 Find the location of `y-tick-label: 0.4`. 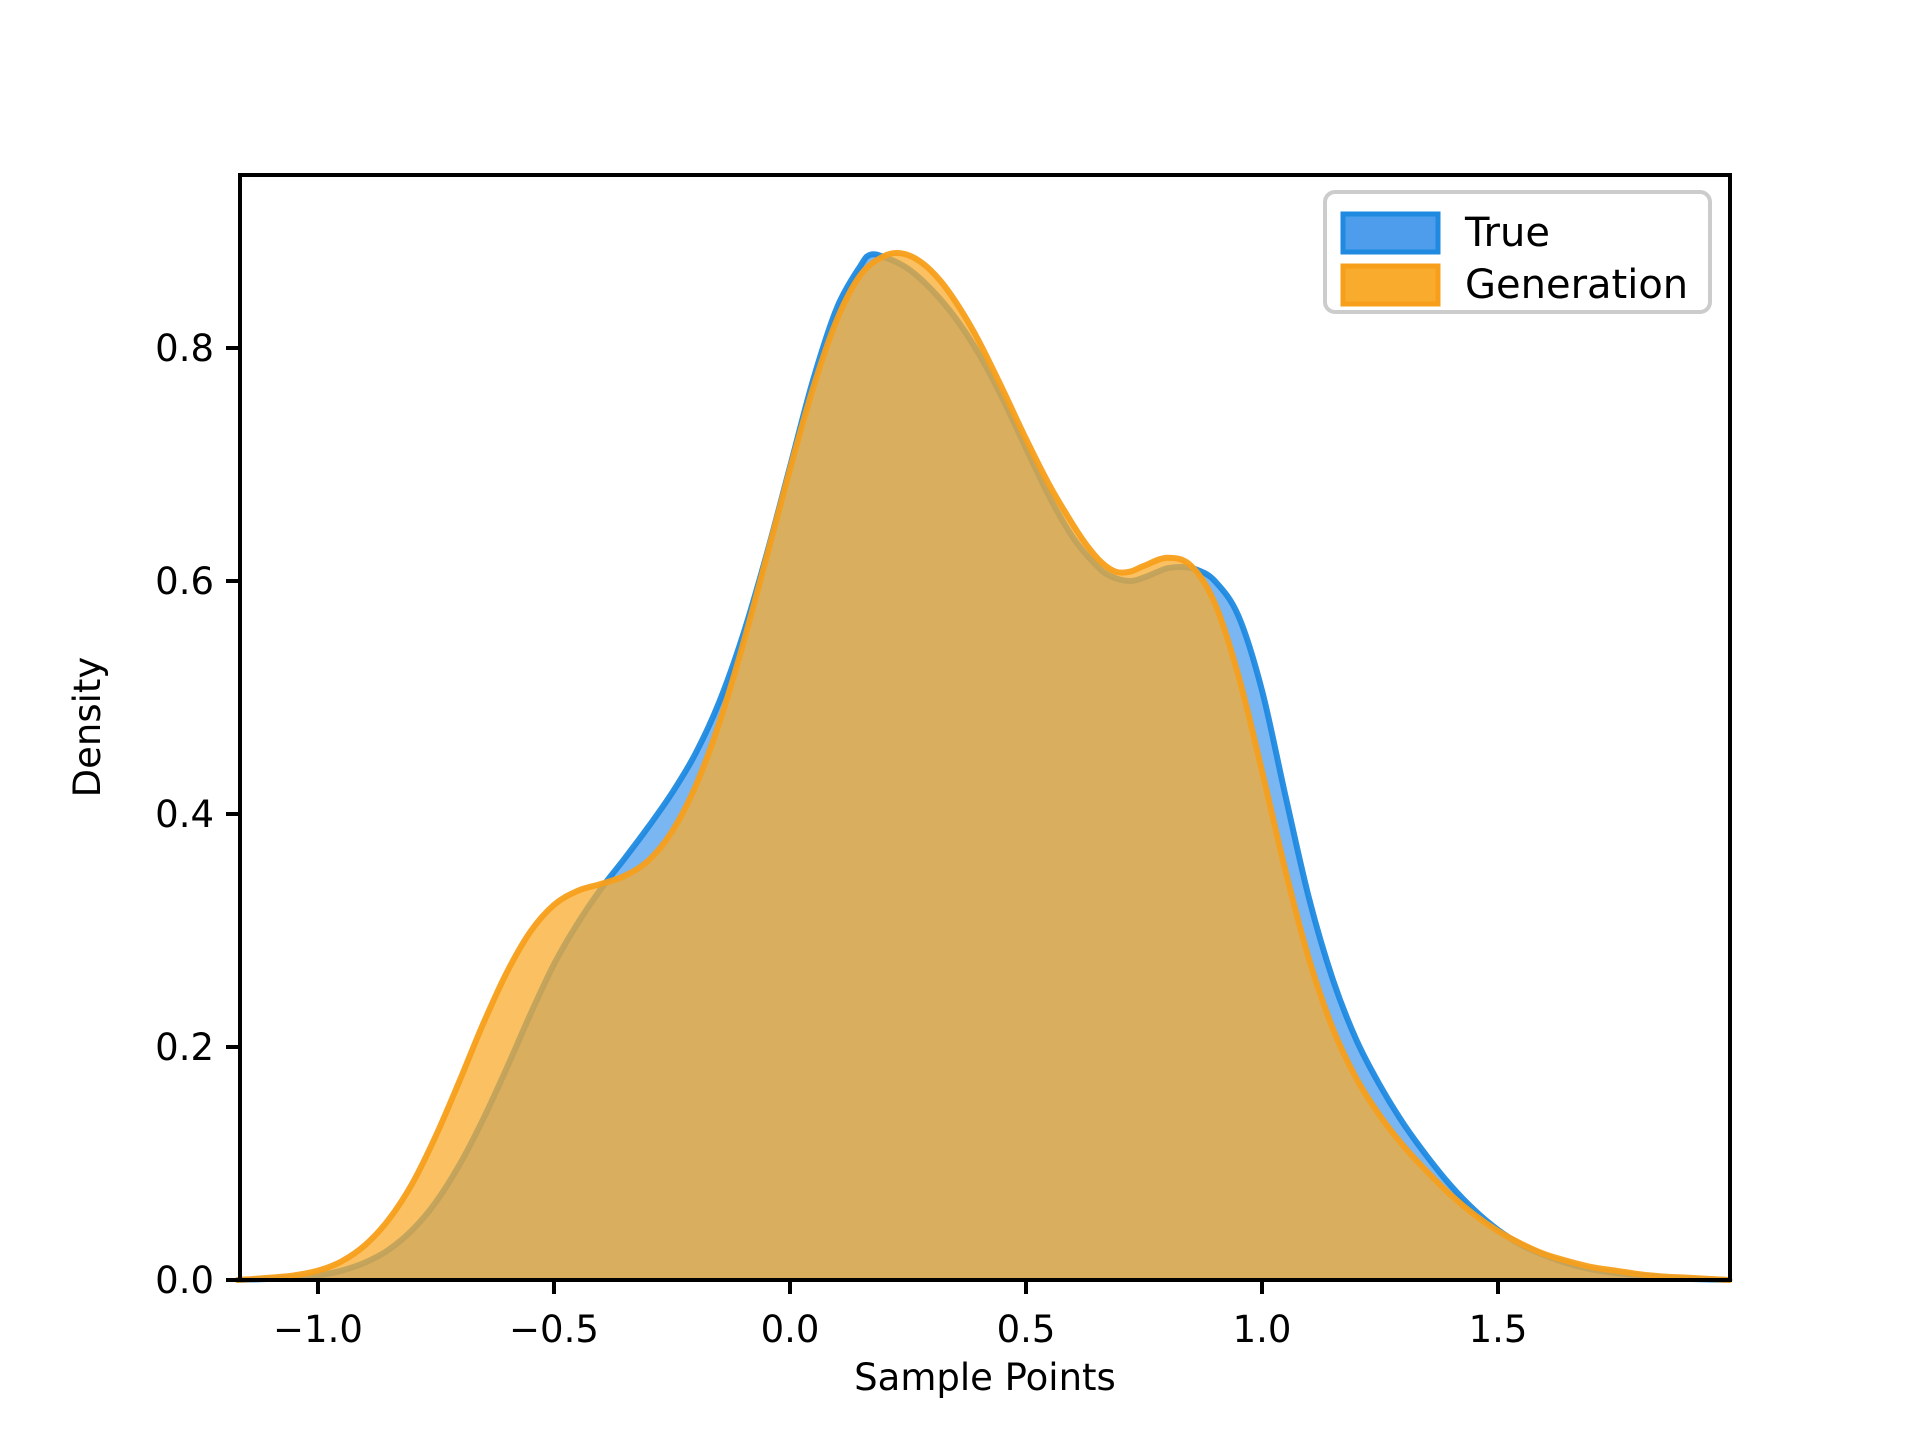

y-tick-label: 0.4 is located at coordinates (184, 814).